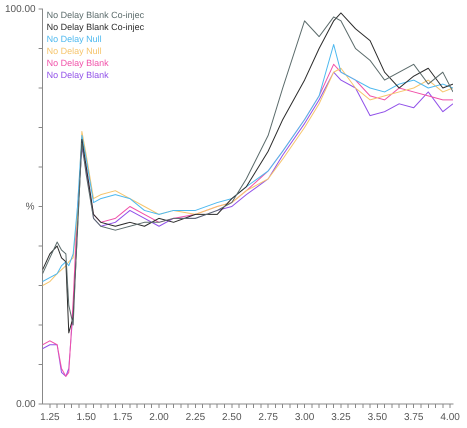  Describe the element at coordinates (268, 417) in the screenshot. I see `x-tick-label: 2.75` at that location.